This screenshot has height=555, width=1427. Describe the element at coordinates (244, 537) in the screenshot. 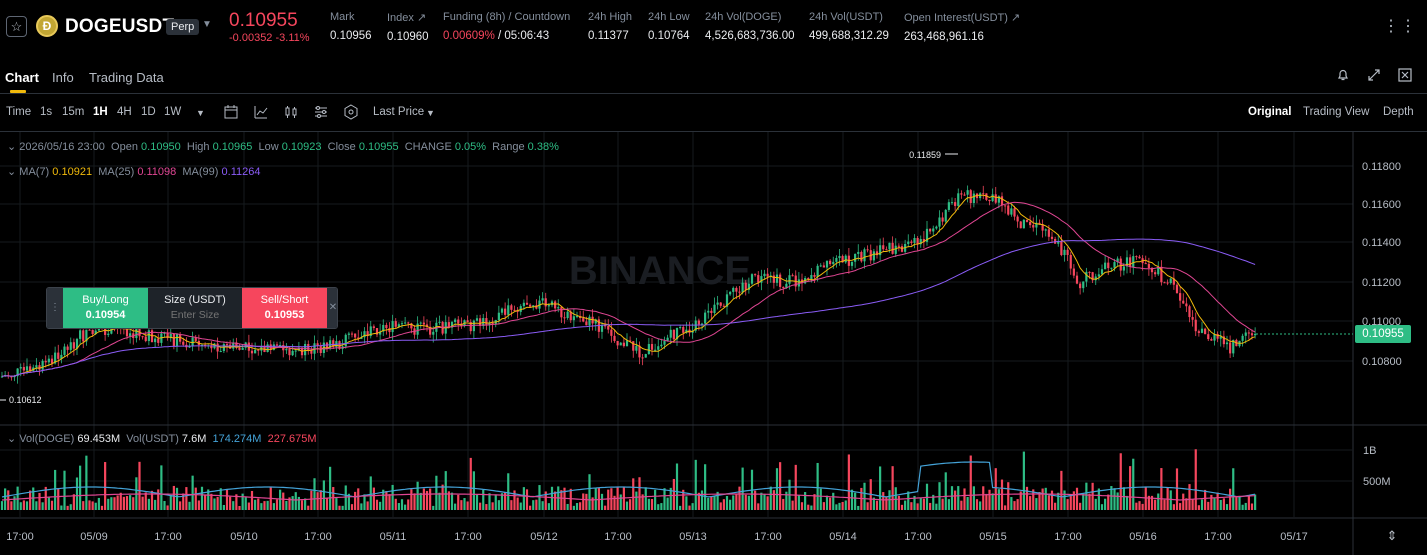

I see `time-axis-label: 05/10` at that location.